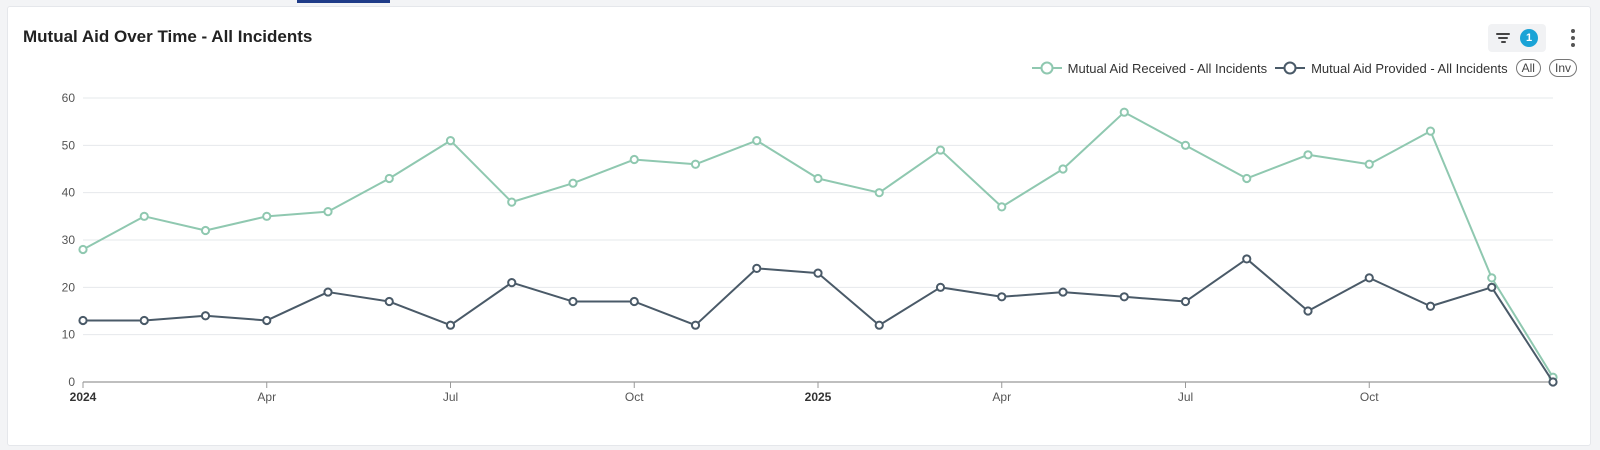 Image resolution: width=1600 pixels, height=450 pixels. What do you see at coordinates (69, 287) in the screenshot?
I see `y-tick-label-20: 20` at bounding box center [69, 287].